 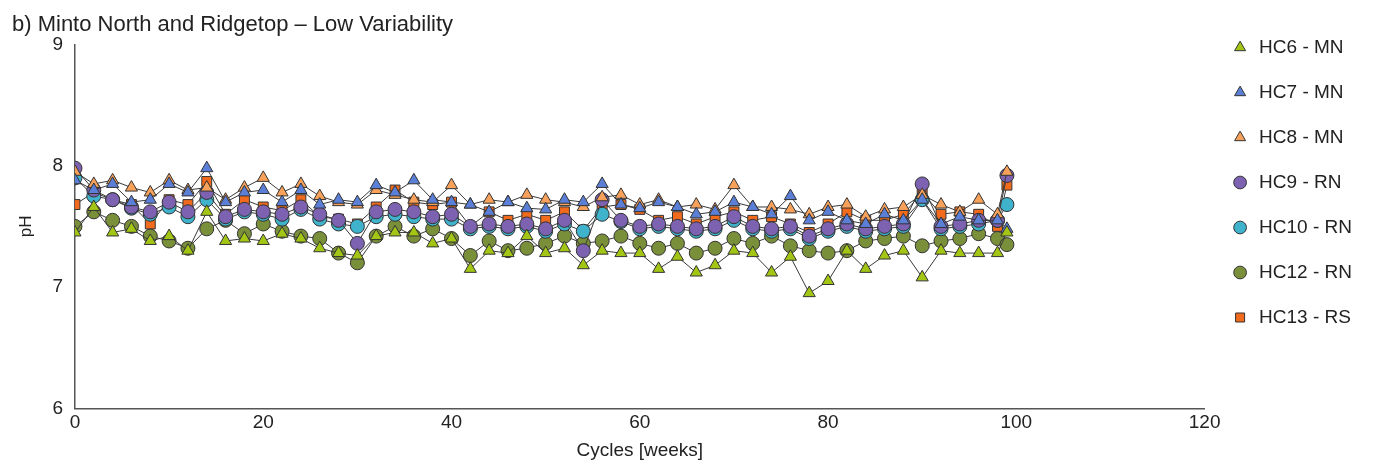 I want to click on legend-label: HC6 - MN, so click(x=1301, y=46).